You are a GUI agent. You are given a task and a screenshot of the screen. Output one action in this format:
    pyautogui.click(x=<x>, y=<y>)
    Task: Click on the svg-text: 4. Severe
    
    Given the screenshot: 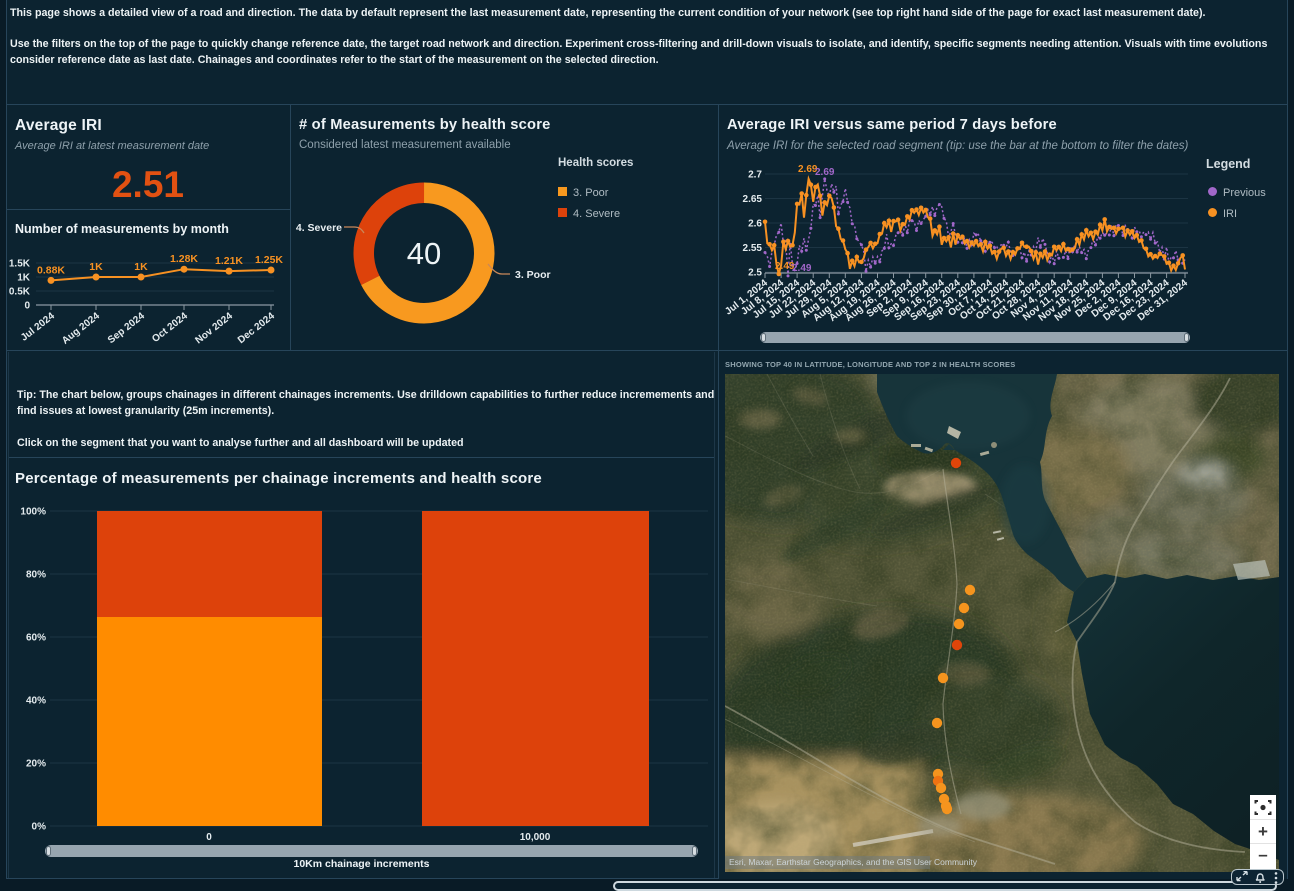 What is the action you would take?
    pyautogui.click(x=319, y=228)
    